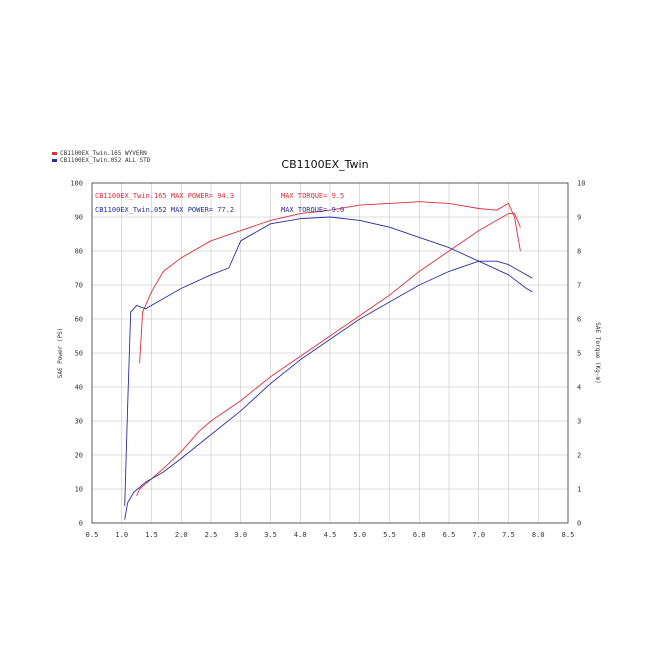  I want to click on x-tick-label: 6.5, so click(449, 535).